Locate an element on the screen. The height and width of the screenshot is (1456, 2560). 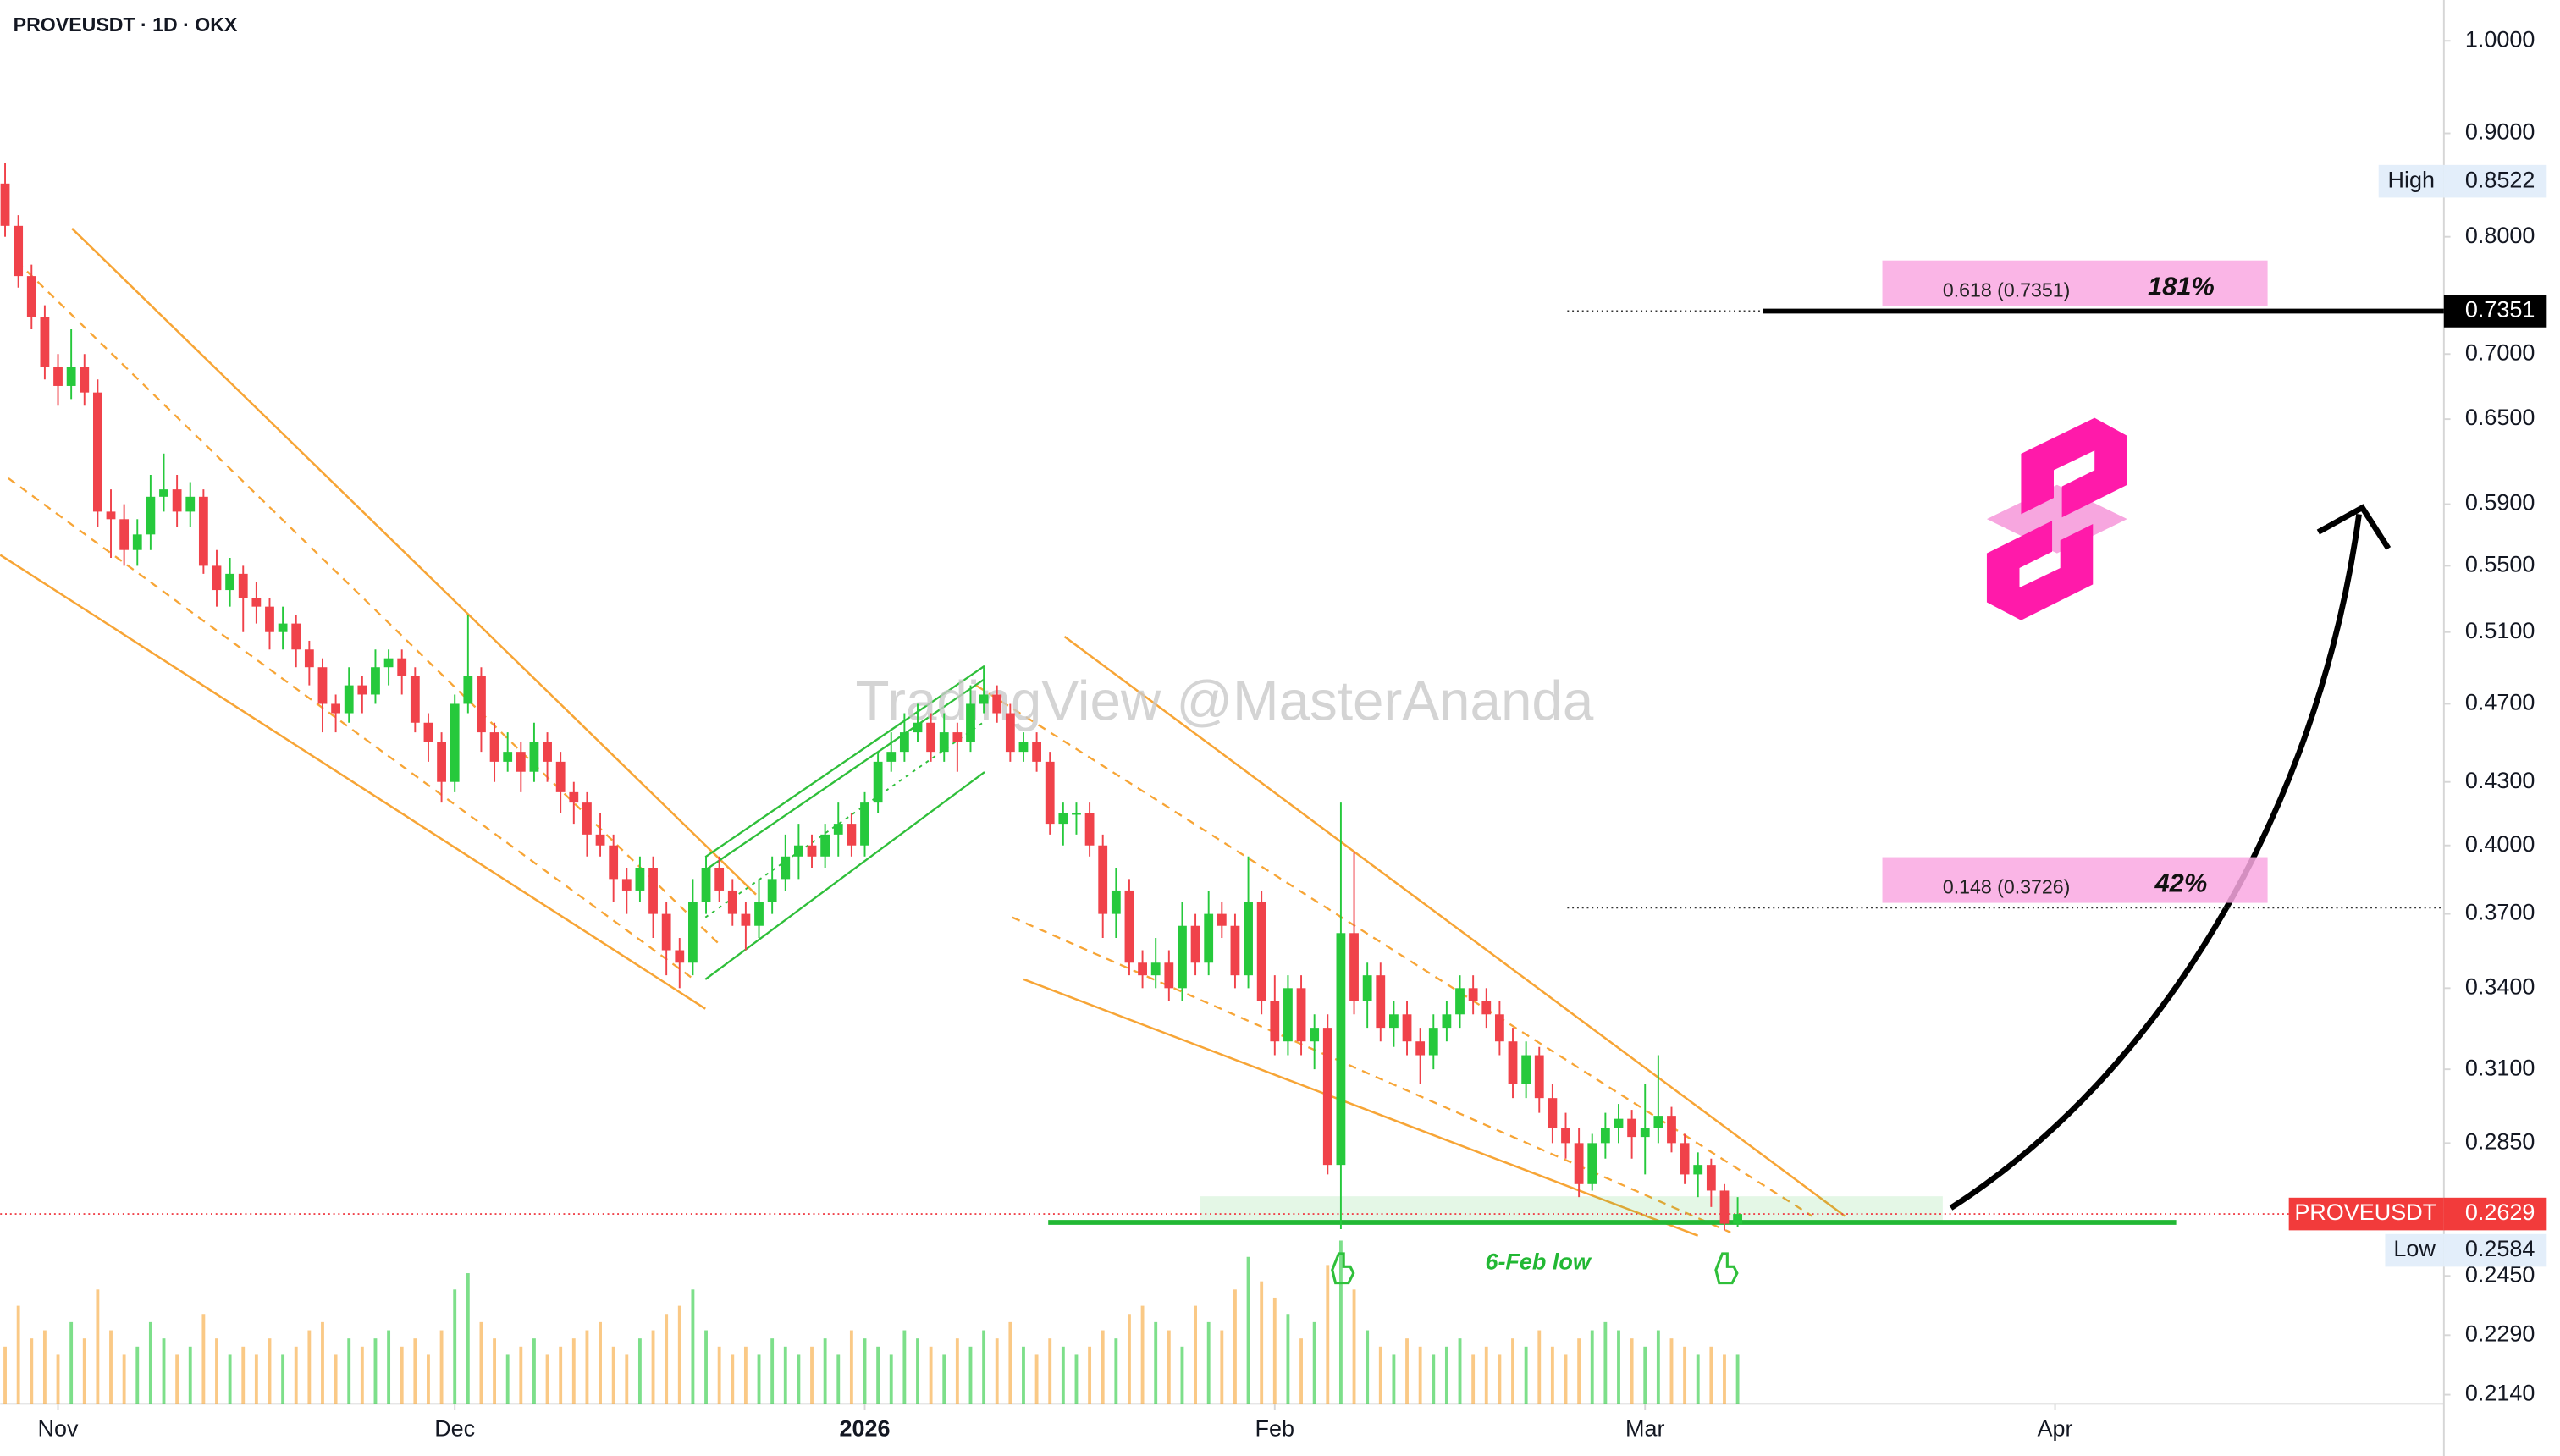
chart-title: PROVEUSDT · 1D · OKX is located at coordinates (126, 25).